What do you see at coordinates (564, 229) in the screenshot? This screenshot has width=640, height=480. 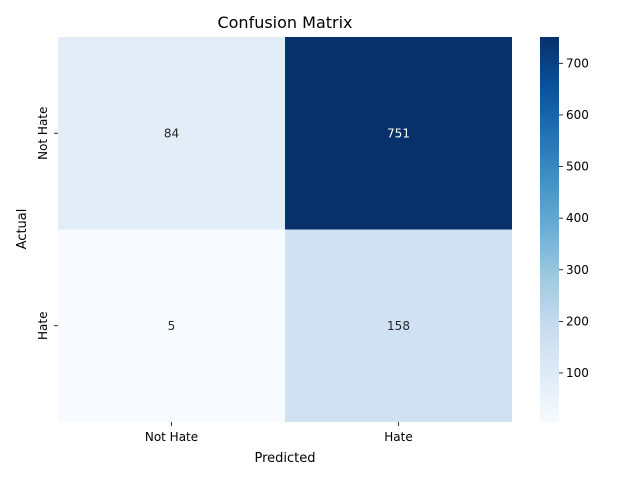 I see `colorbar: 100 200 300 400 500 600 700` at bounding box center [564, 229].